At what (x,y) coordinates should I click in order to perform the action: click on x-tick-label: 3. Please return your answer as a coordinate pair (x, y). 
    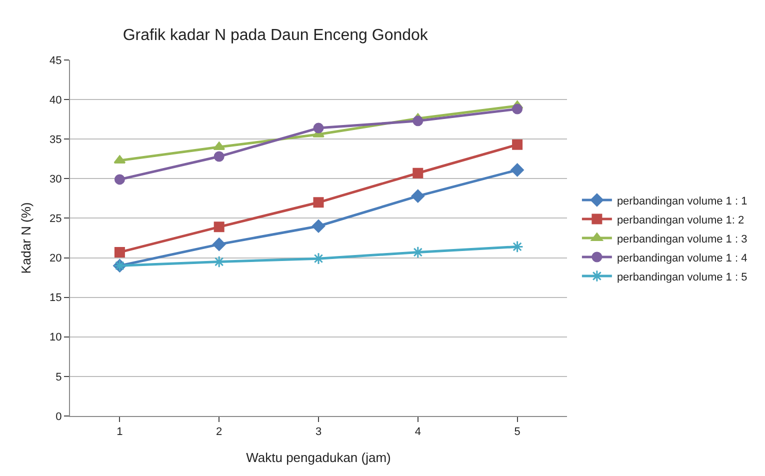
    Looking at the image, I should click on (318, 432).